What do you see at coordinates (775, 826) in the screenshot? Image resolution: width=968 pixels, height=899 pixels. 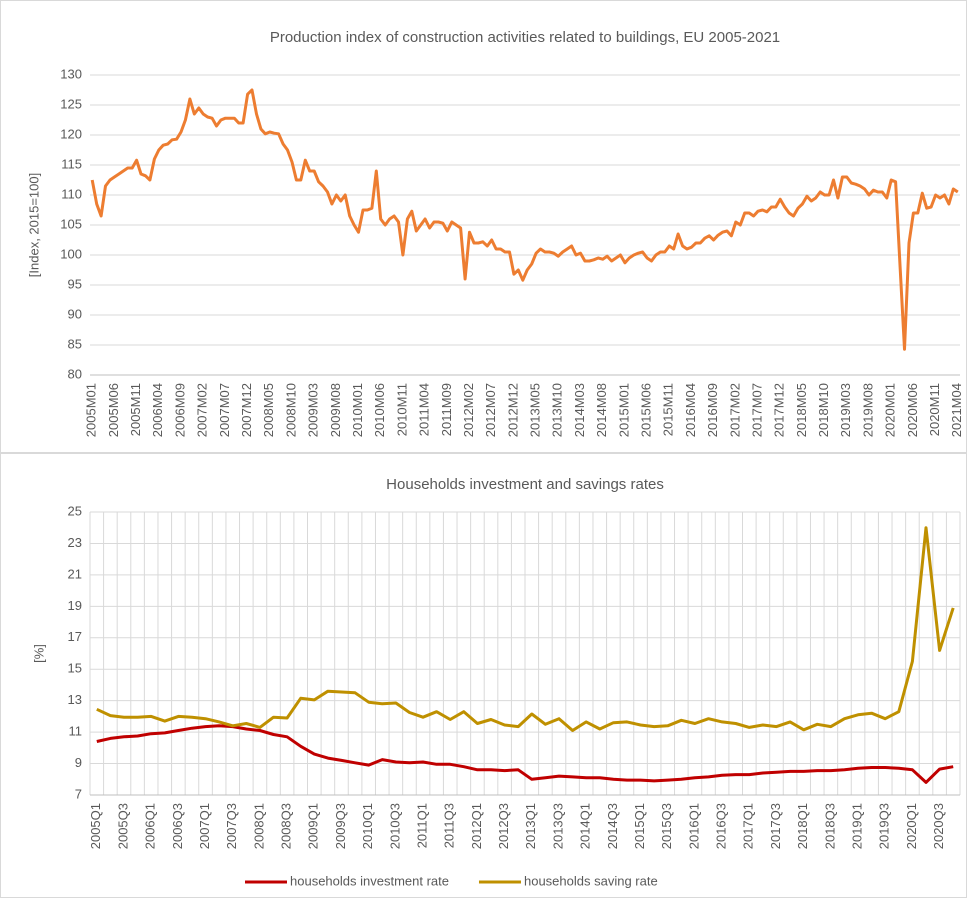 I see `x-tick-label: 2017Q3` at bounding box center [775, 826].